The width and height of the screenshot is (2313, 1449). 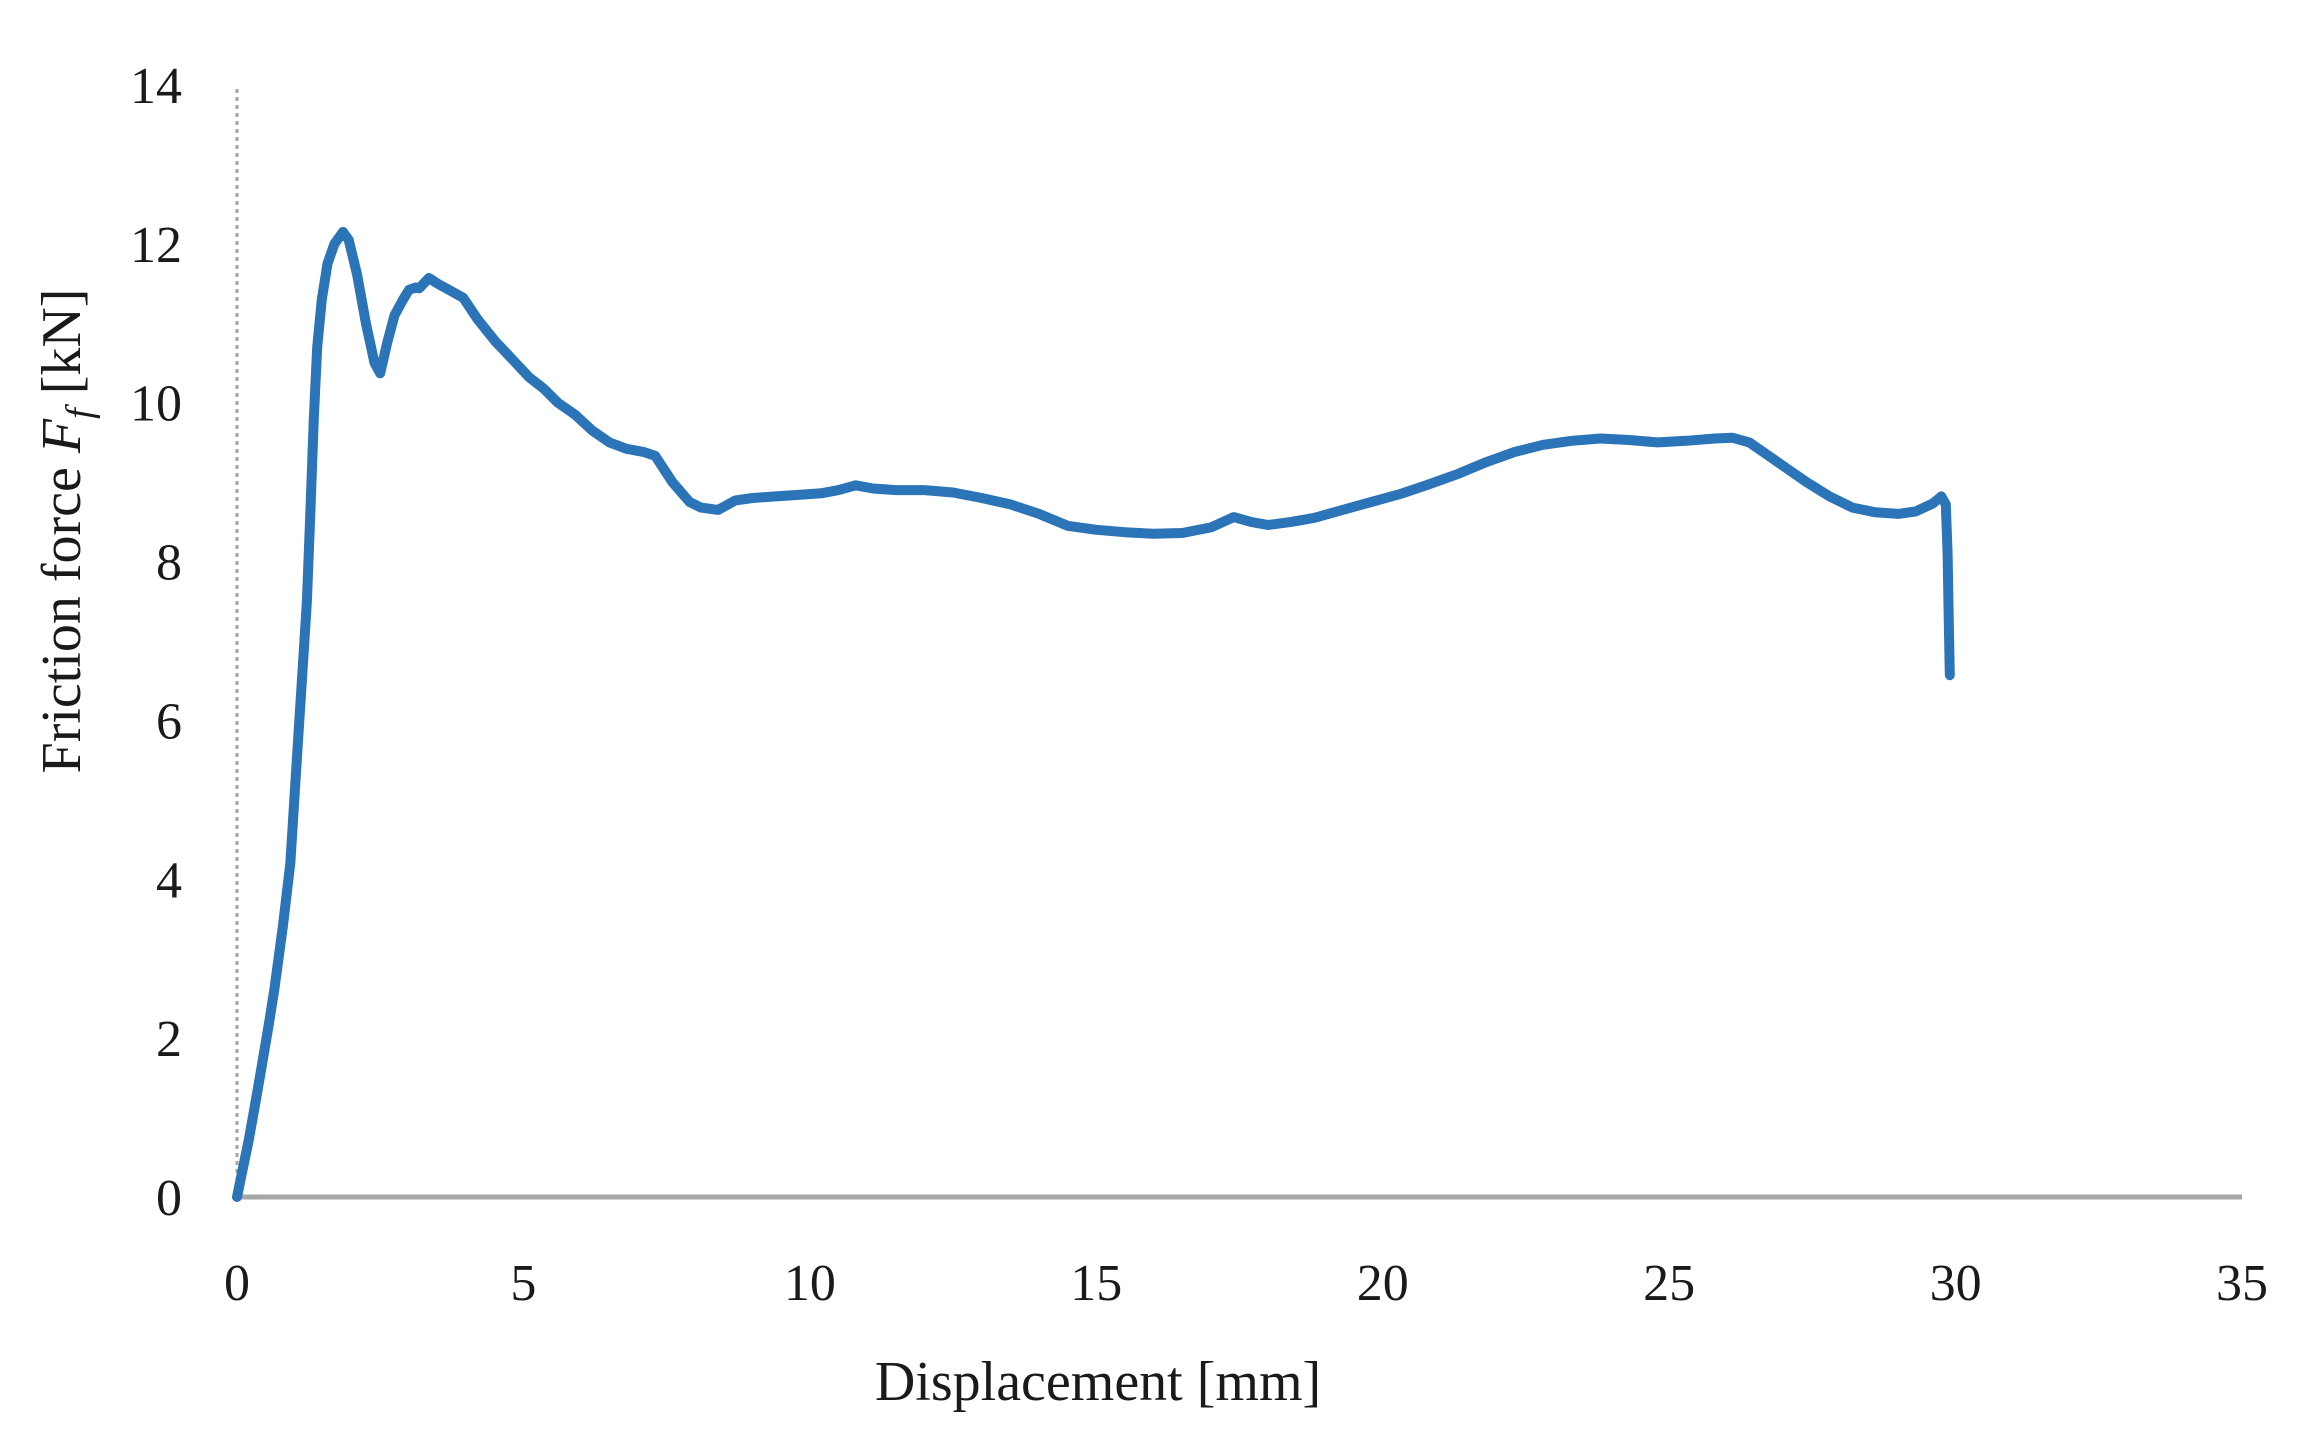 What do you see at coordinates (156, 86) in the screenshot?
I see `y-tick-label: 14` at bounding box center [156, 86].